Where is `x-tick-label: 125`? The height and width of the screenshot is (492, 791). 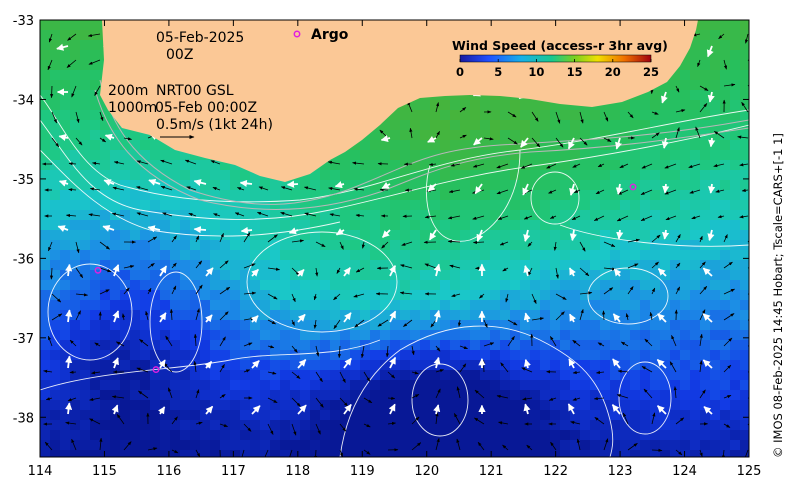
x-tick-label: 125 is located at coordinates (749, 471).